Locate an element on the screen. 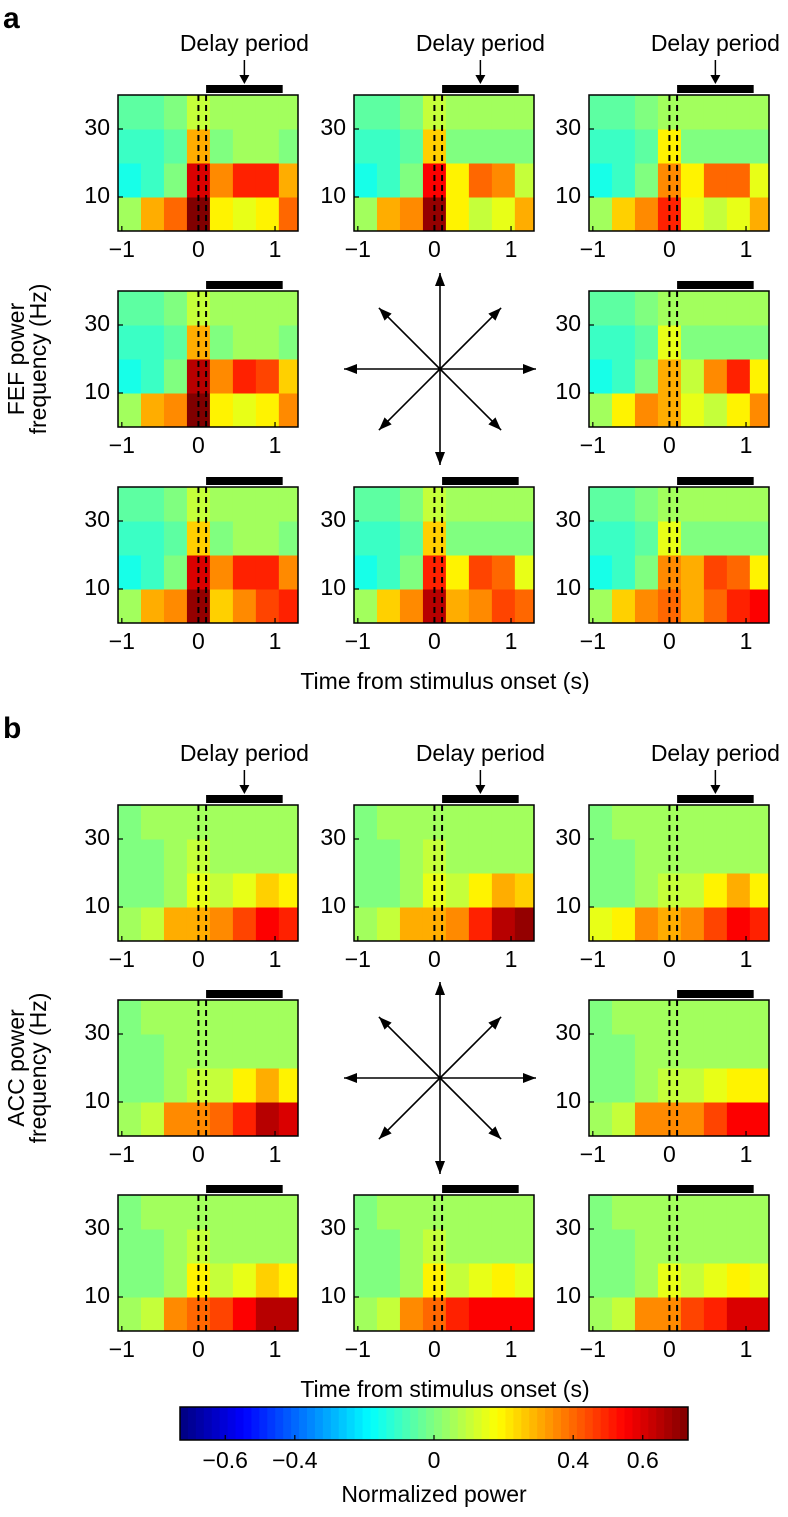  colorbar-label: Normalized power is located at coordinates (434, 1494).